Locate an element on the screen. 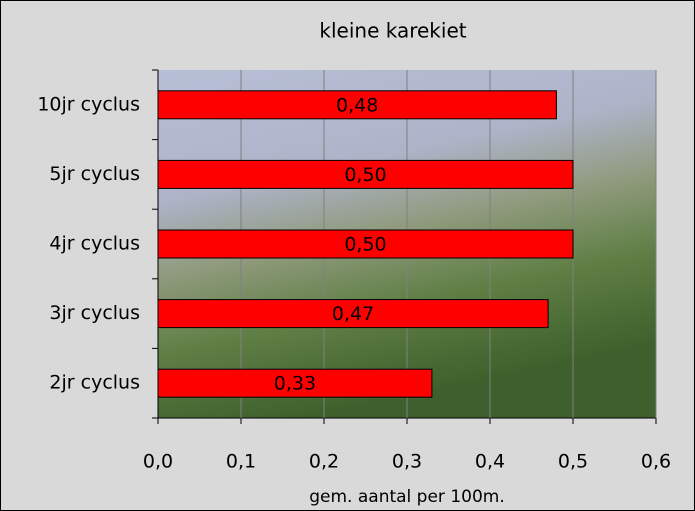 Image resolution: width=695 pixels, height=511 pixels. y-tick-label: 4jr cyclus is located at coordinates (94, 244).